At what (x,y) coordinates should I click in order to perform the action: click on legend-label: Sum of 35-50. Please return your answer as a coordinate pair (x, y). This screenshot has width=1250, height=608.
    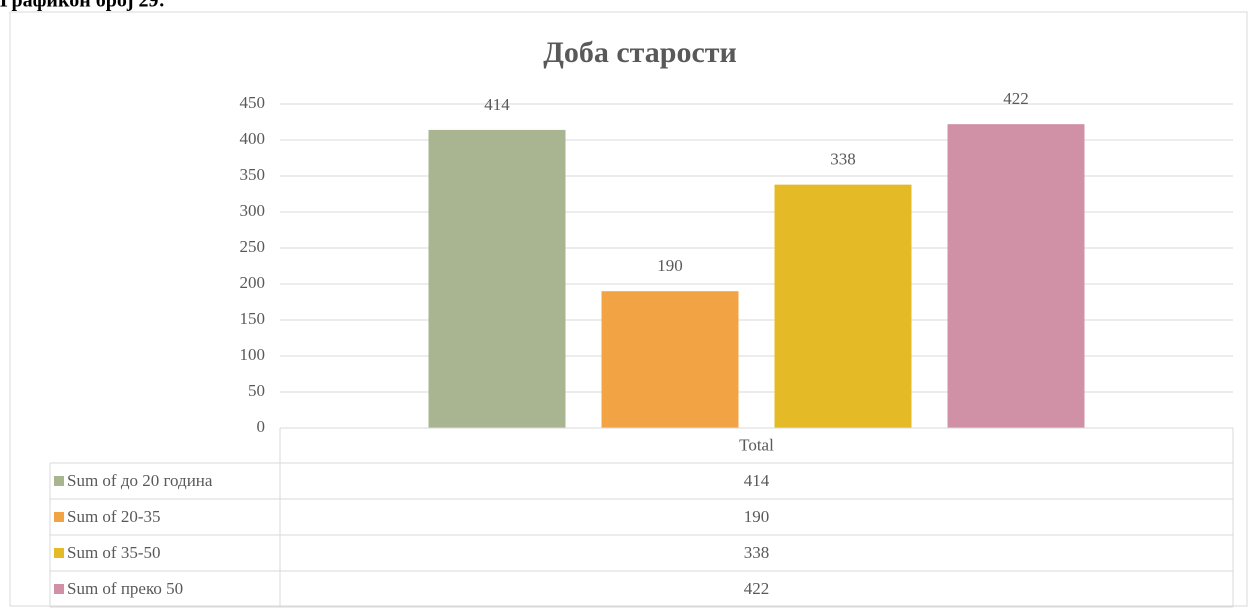
    Looking at the image, I should click on (114, 552).